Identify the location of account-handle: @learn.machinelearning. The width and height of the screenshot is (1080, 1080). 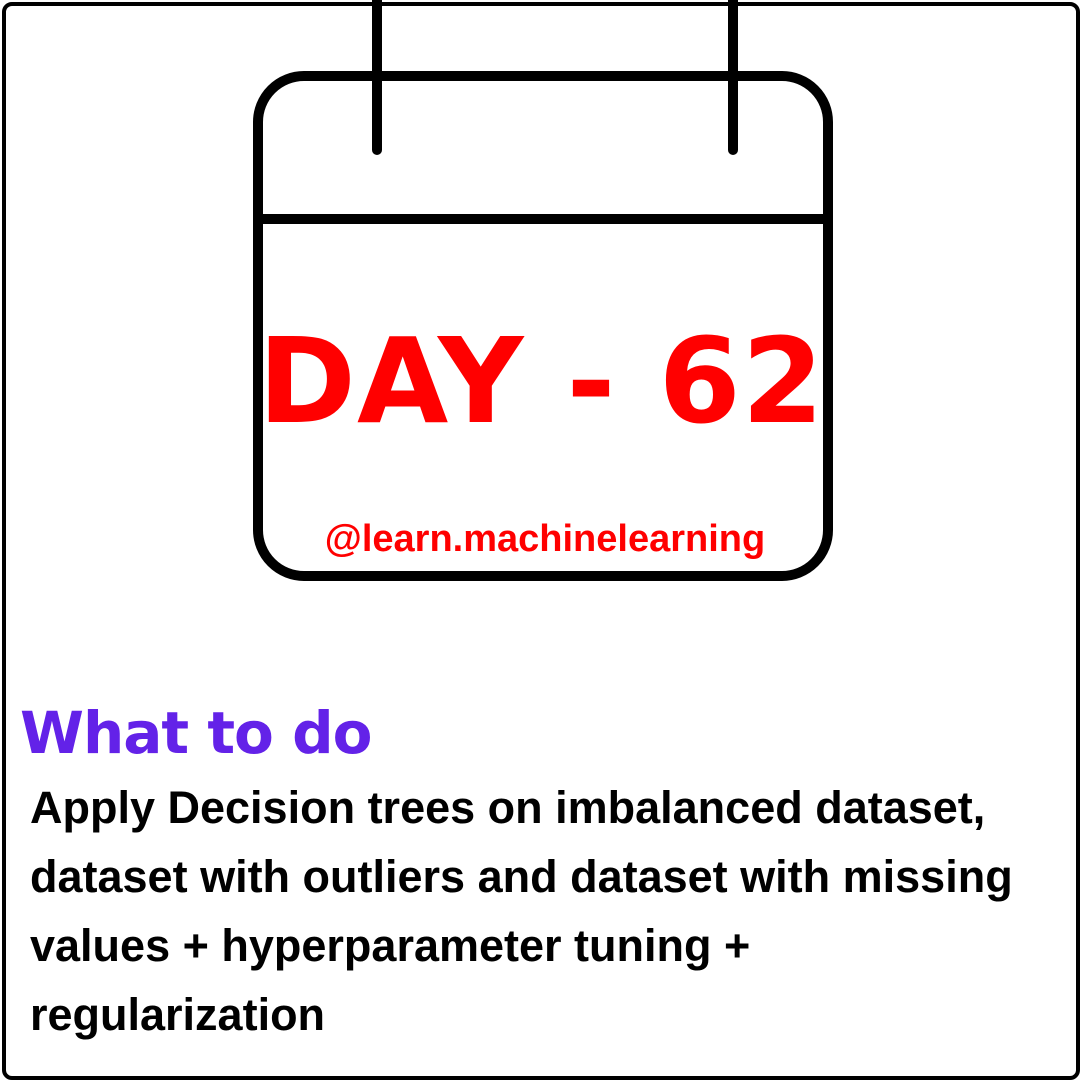
(545, 539).